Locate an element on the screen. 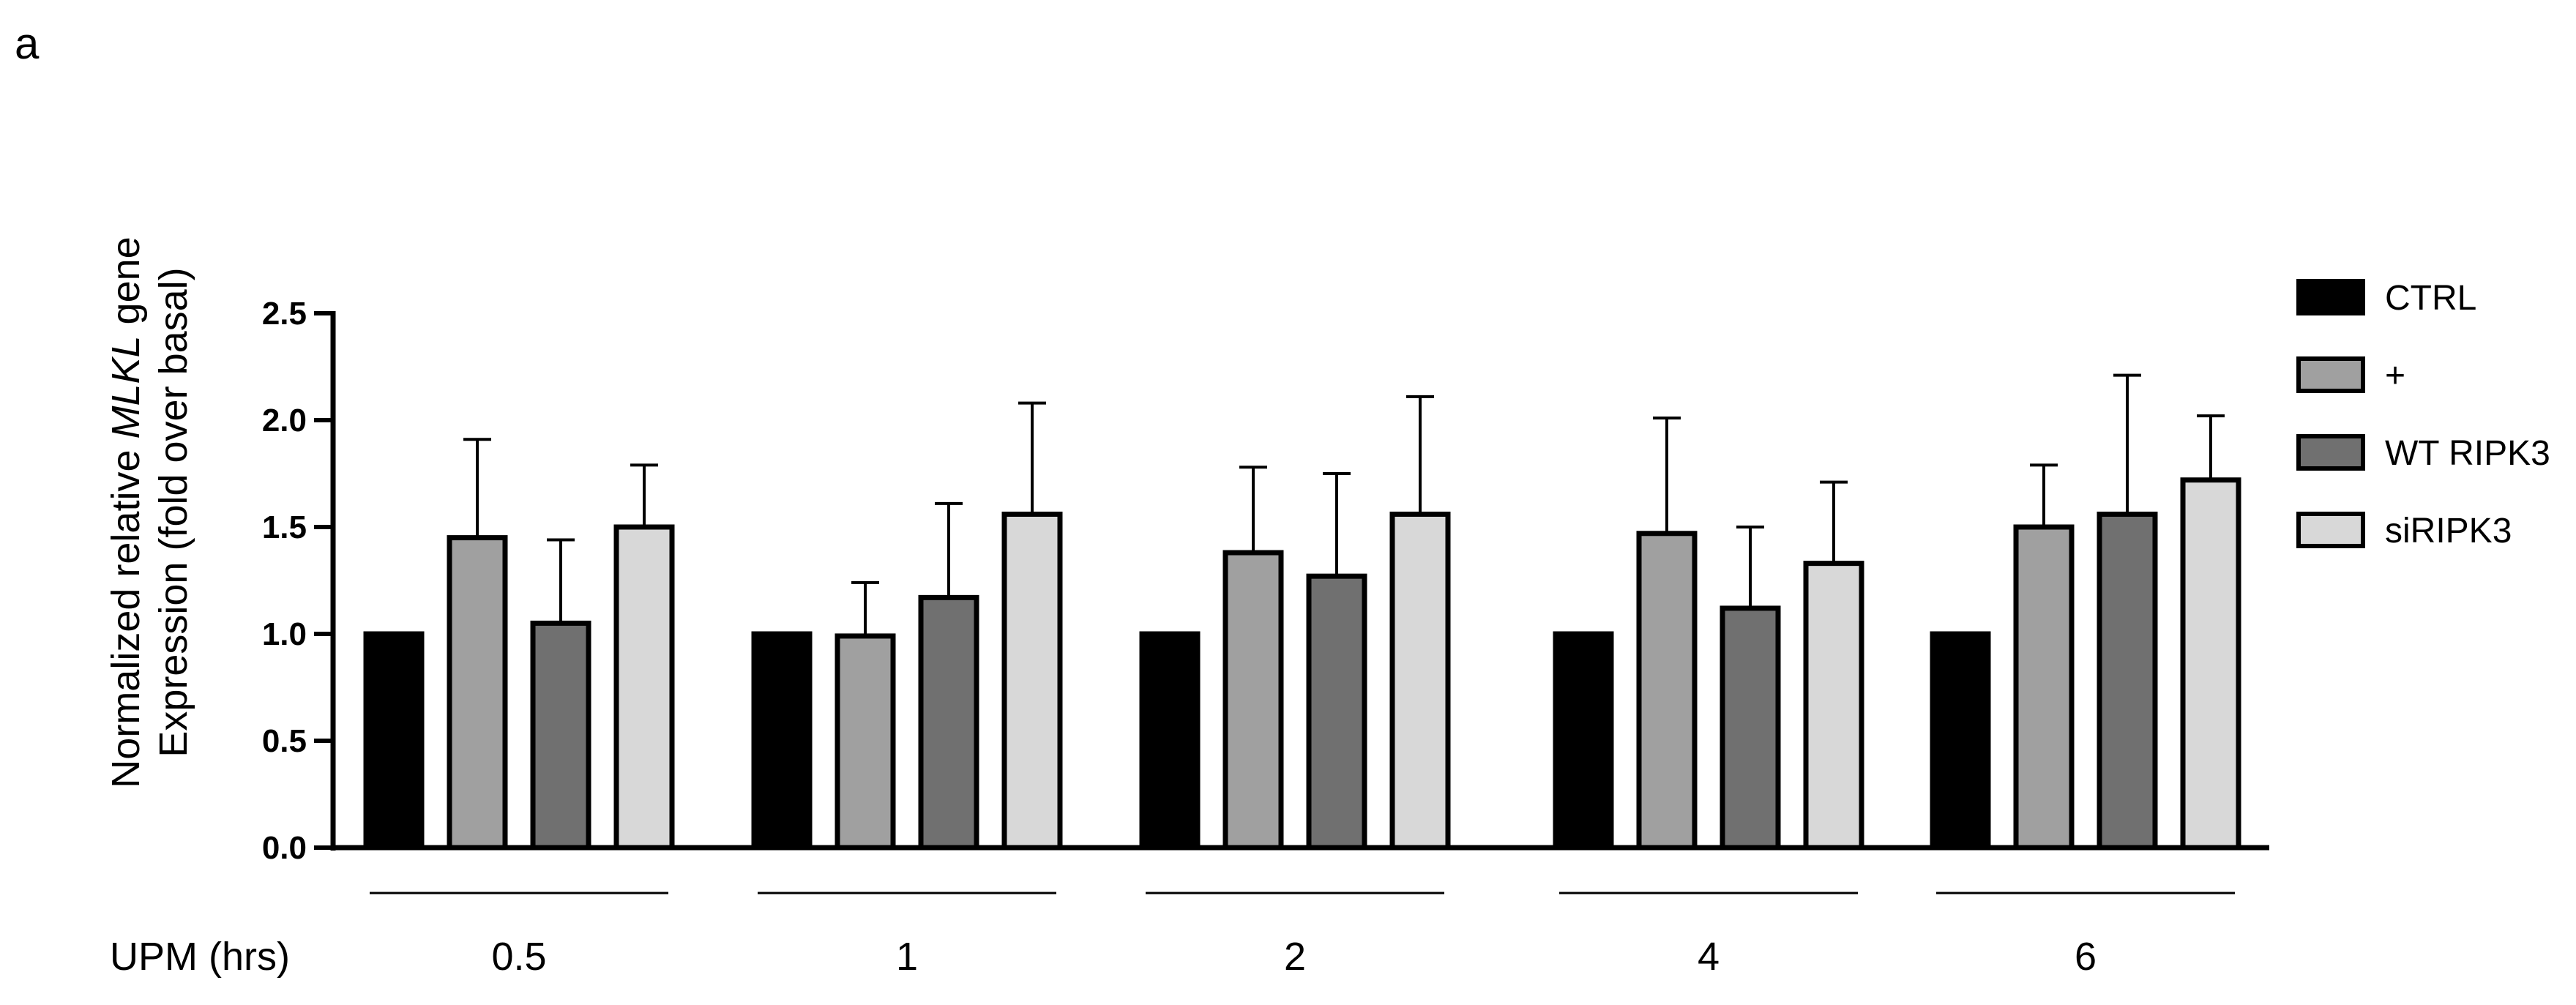  y-tick-label: 0.0 is located at coordinates (284, 848).